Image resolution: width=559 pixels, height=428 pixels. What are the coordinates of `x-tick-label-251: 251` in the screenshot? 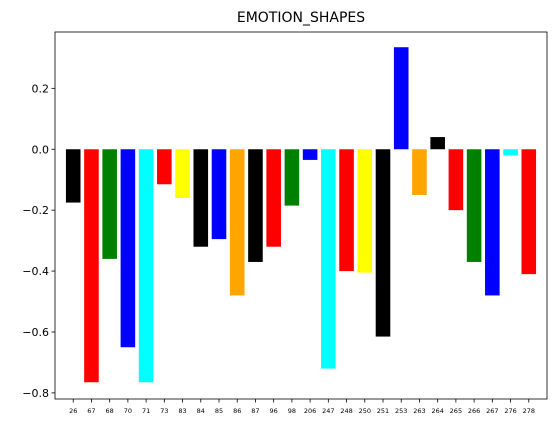 It's located at (383, 411).